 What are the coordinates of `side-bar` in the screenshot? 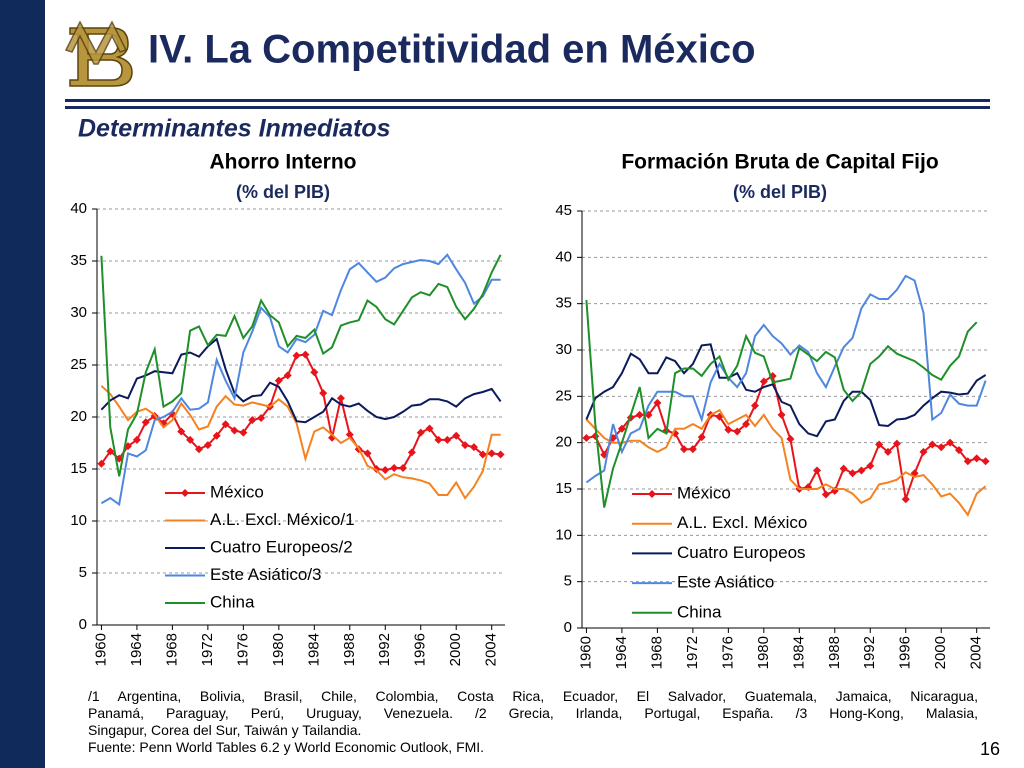 It's located at (22, 384).